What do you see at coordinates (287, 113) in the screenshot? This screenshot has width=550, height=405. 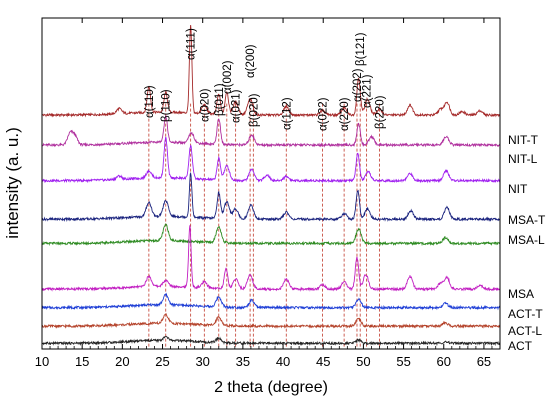 I see `peak-label: α(112)` at bounding box center [287, 113].